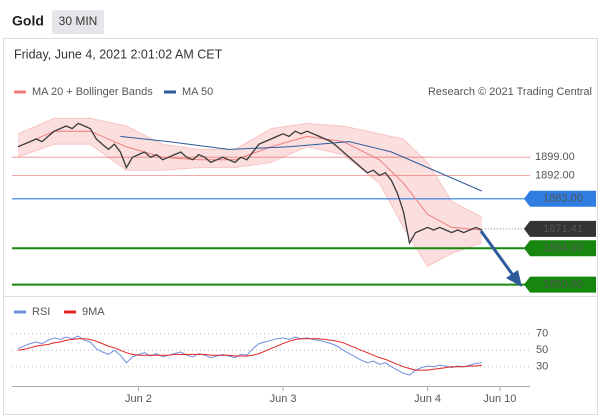 The height and width of the screenshot is (416, 602). Describe the element at coordinates (542, 367) in the screenshot. I see `y-tick-label: 30` at that location.